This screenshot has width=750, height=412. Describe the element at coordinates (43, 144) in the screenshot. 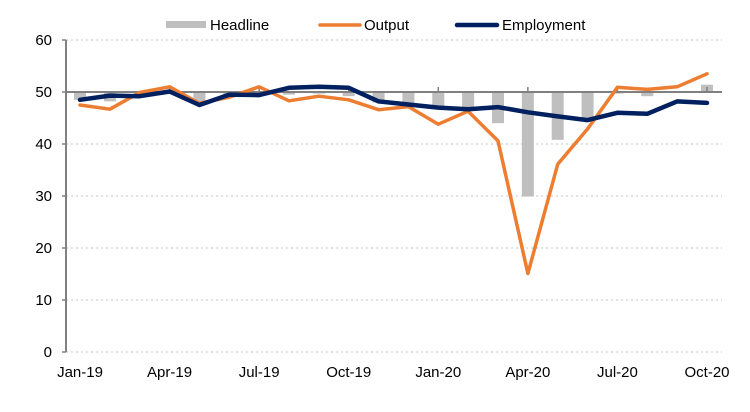

I see `y-tick-label: 40` at that location.